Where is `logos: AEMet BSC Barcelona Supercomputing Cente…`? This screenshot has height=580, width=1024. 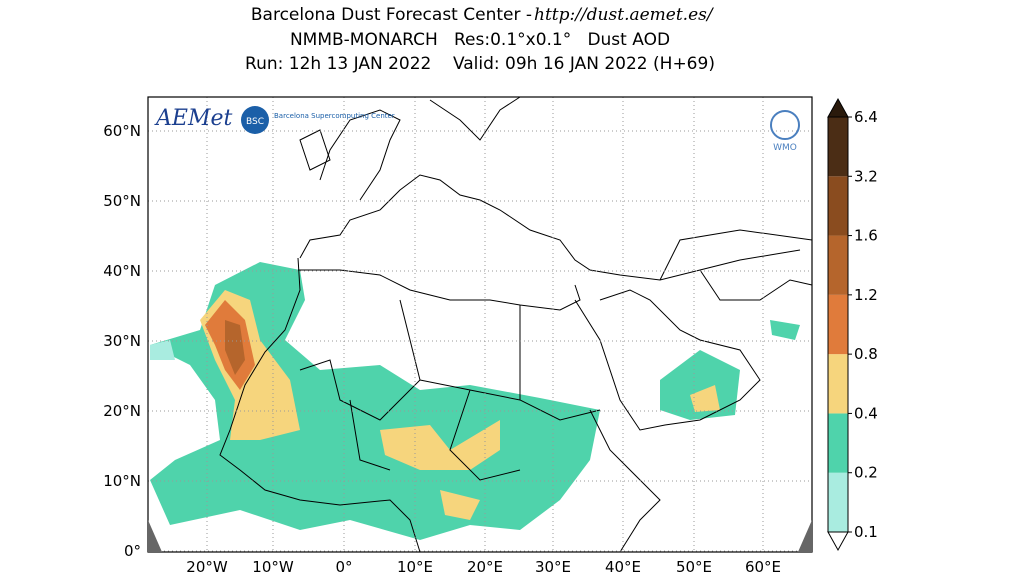
logos: AEMet BSC Barcelona Supercomputing Cente… is located at coordinates (477, 129).